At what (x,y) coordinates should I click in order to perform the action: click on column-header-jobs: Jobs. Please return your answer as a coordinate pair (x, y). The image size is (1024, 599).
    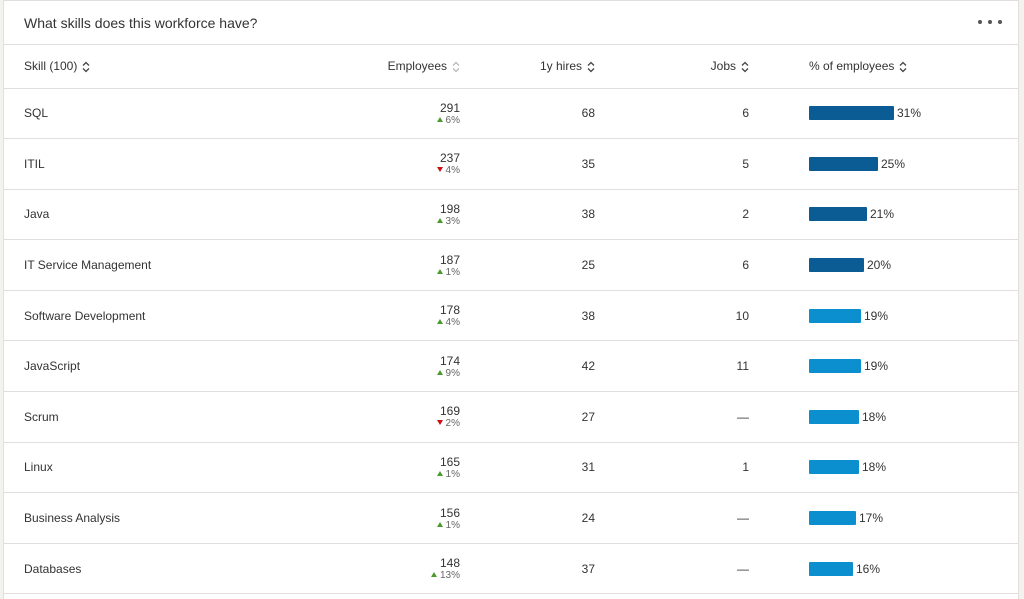
    Looking at the image, I should click on (672, 66).